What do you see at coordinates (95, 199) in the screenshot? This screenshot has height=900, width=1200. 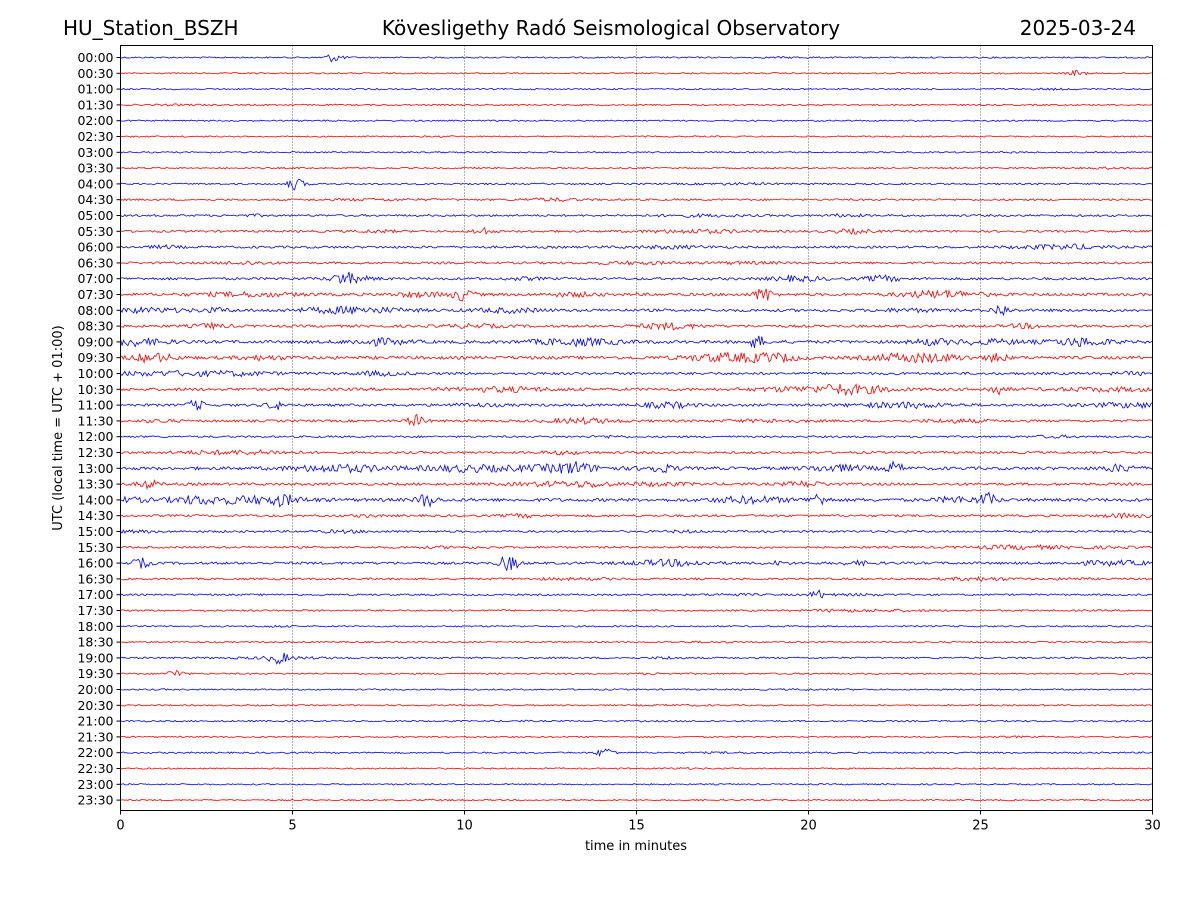 I see `y-tick-label: 04:30` at bounding box center [95, 199].